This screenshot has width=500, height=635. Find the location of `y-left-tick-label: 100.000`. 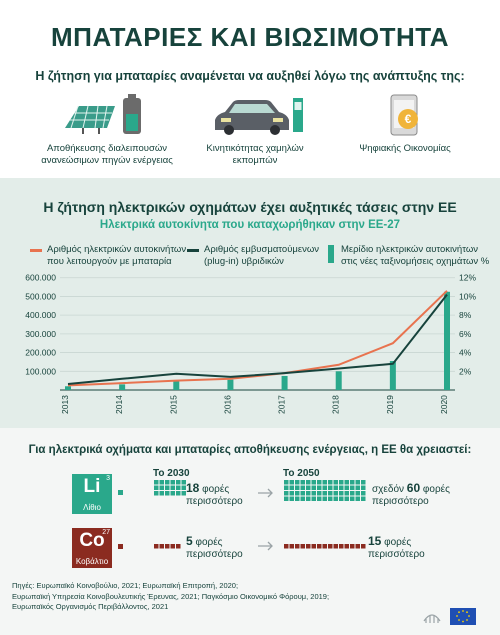

y-left-tick-label: 100.000 is located at coordinates (40, 371).